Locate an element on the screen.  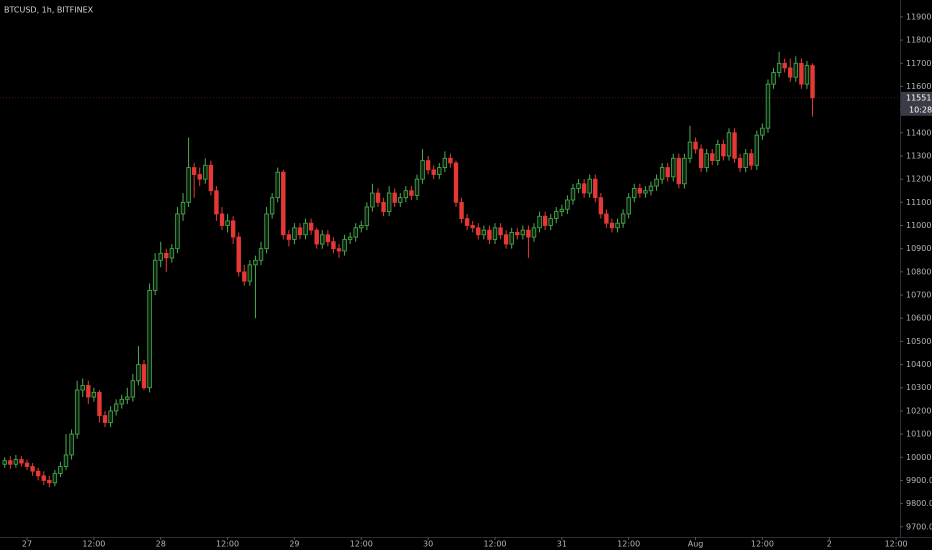
y-tick-label: 9700.0 is located at coordinates (919, 526).